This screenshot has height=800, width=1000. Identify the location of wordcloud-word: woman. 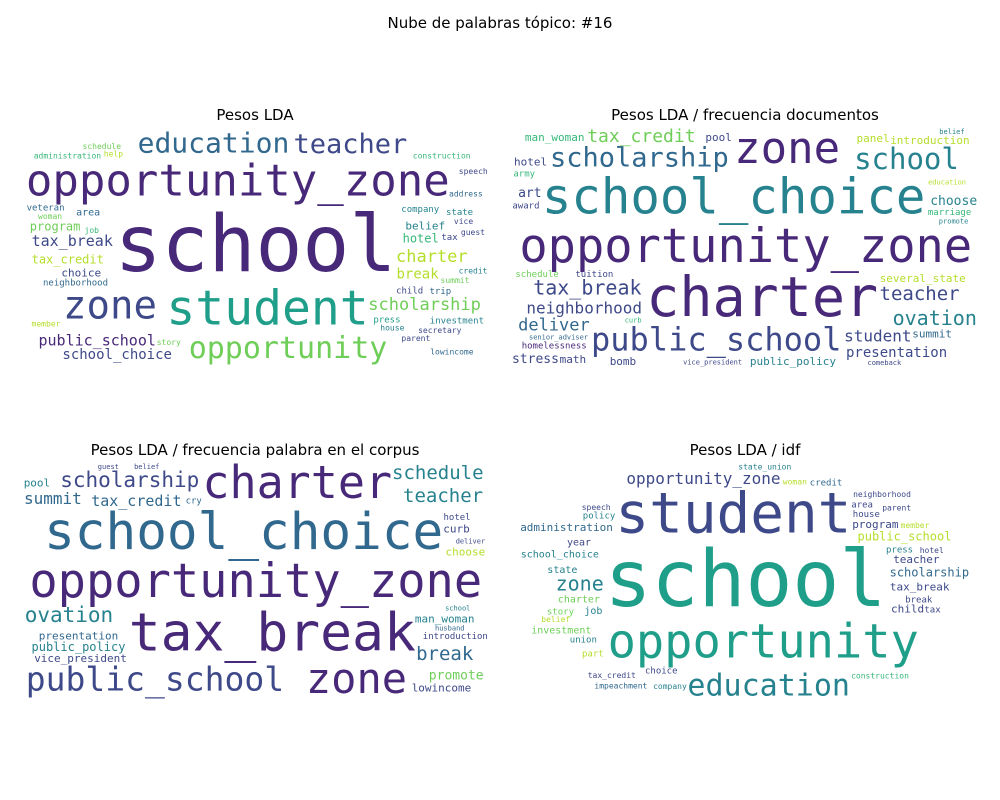
(795, 481).